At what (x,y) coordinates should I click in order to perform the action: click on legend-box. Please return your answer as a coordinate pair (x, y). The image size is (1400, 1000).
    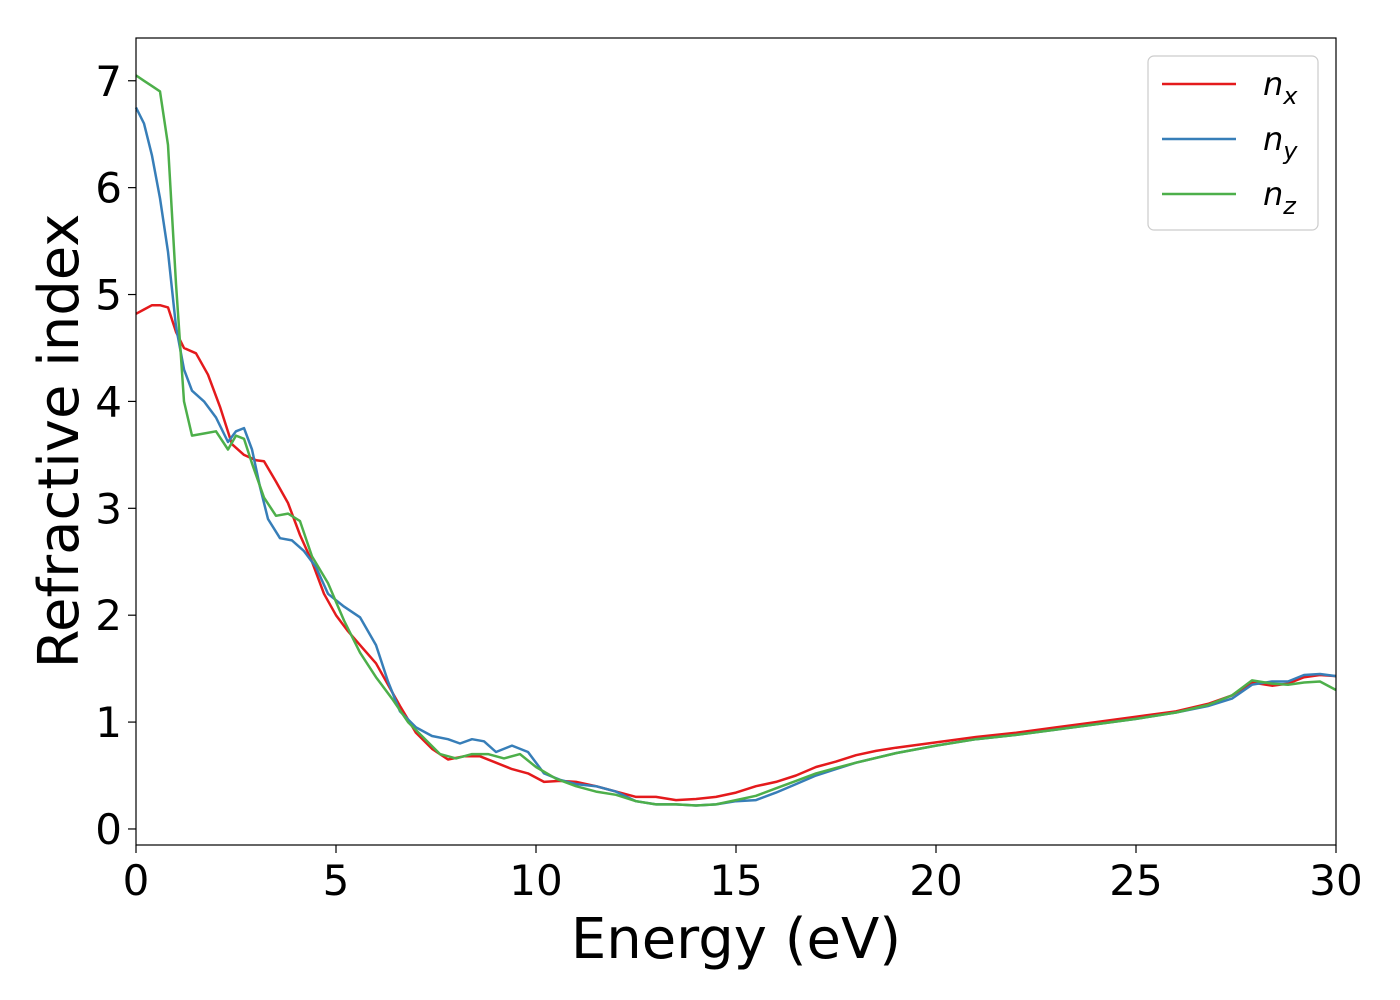
    Looking at the image, I should click on (1233, 143).